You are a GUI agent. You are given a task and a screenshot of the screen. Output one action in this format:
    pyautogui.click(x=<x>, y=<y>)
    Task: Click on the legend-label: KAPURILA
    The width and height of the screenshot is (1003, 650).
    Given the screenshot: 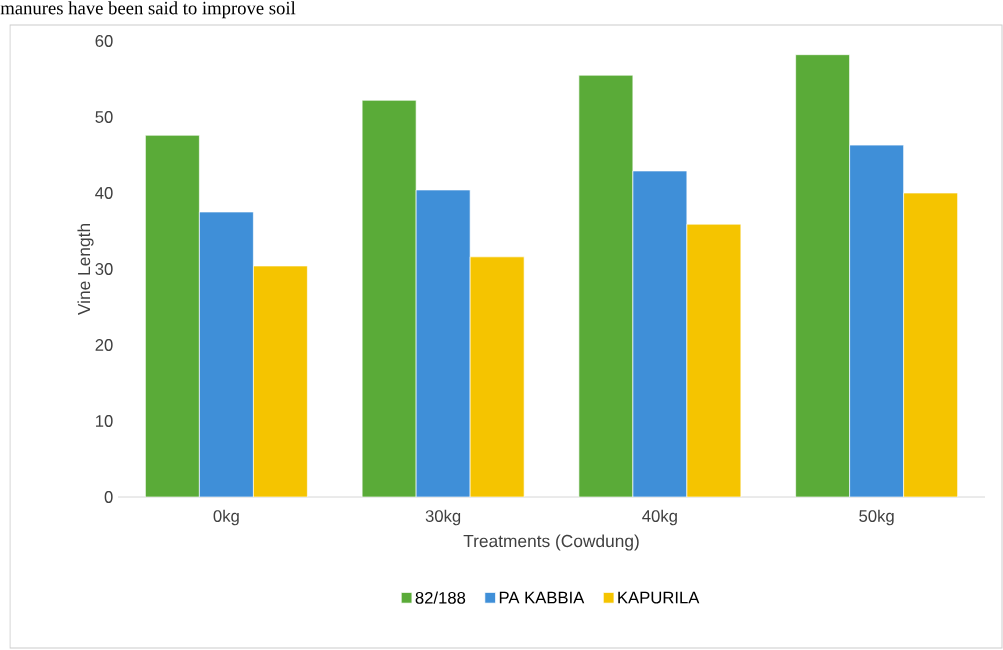 What is the action you would take?
    pyautogui.click(x=659, y=597)
    